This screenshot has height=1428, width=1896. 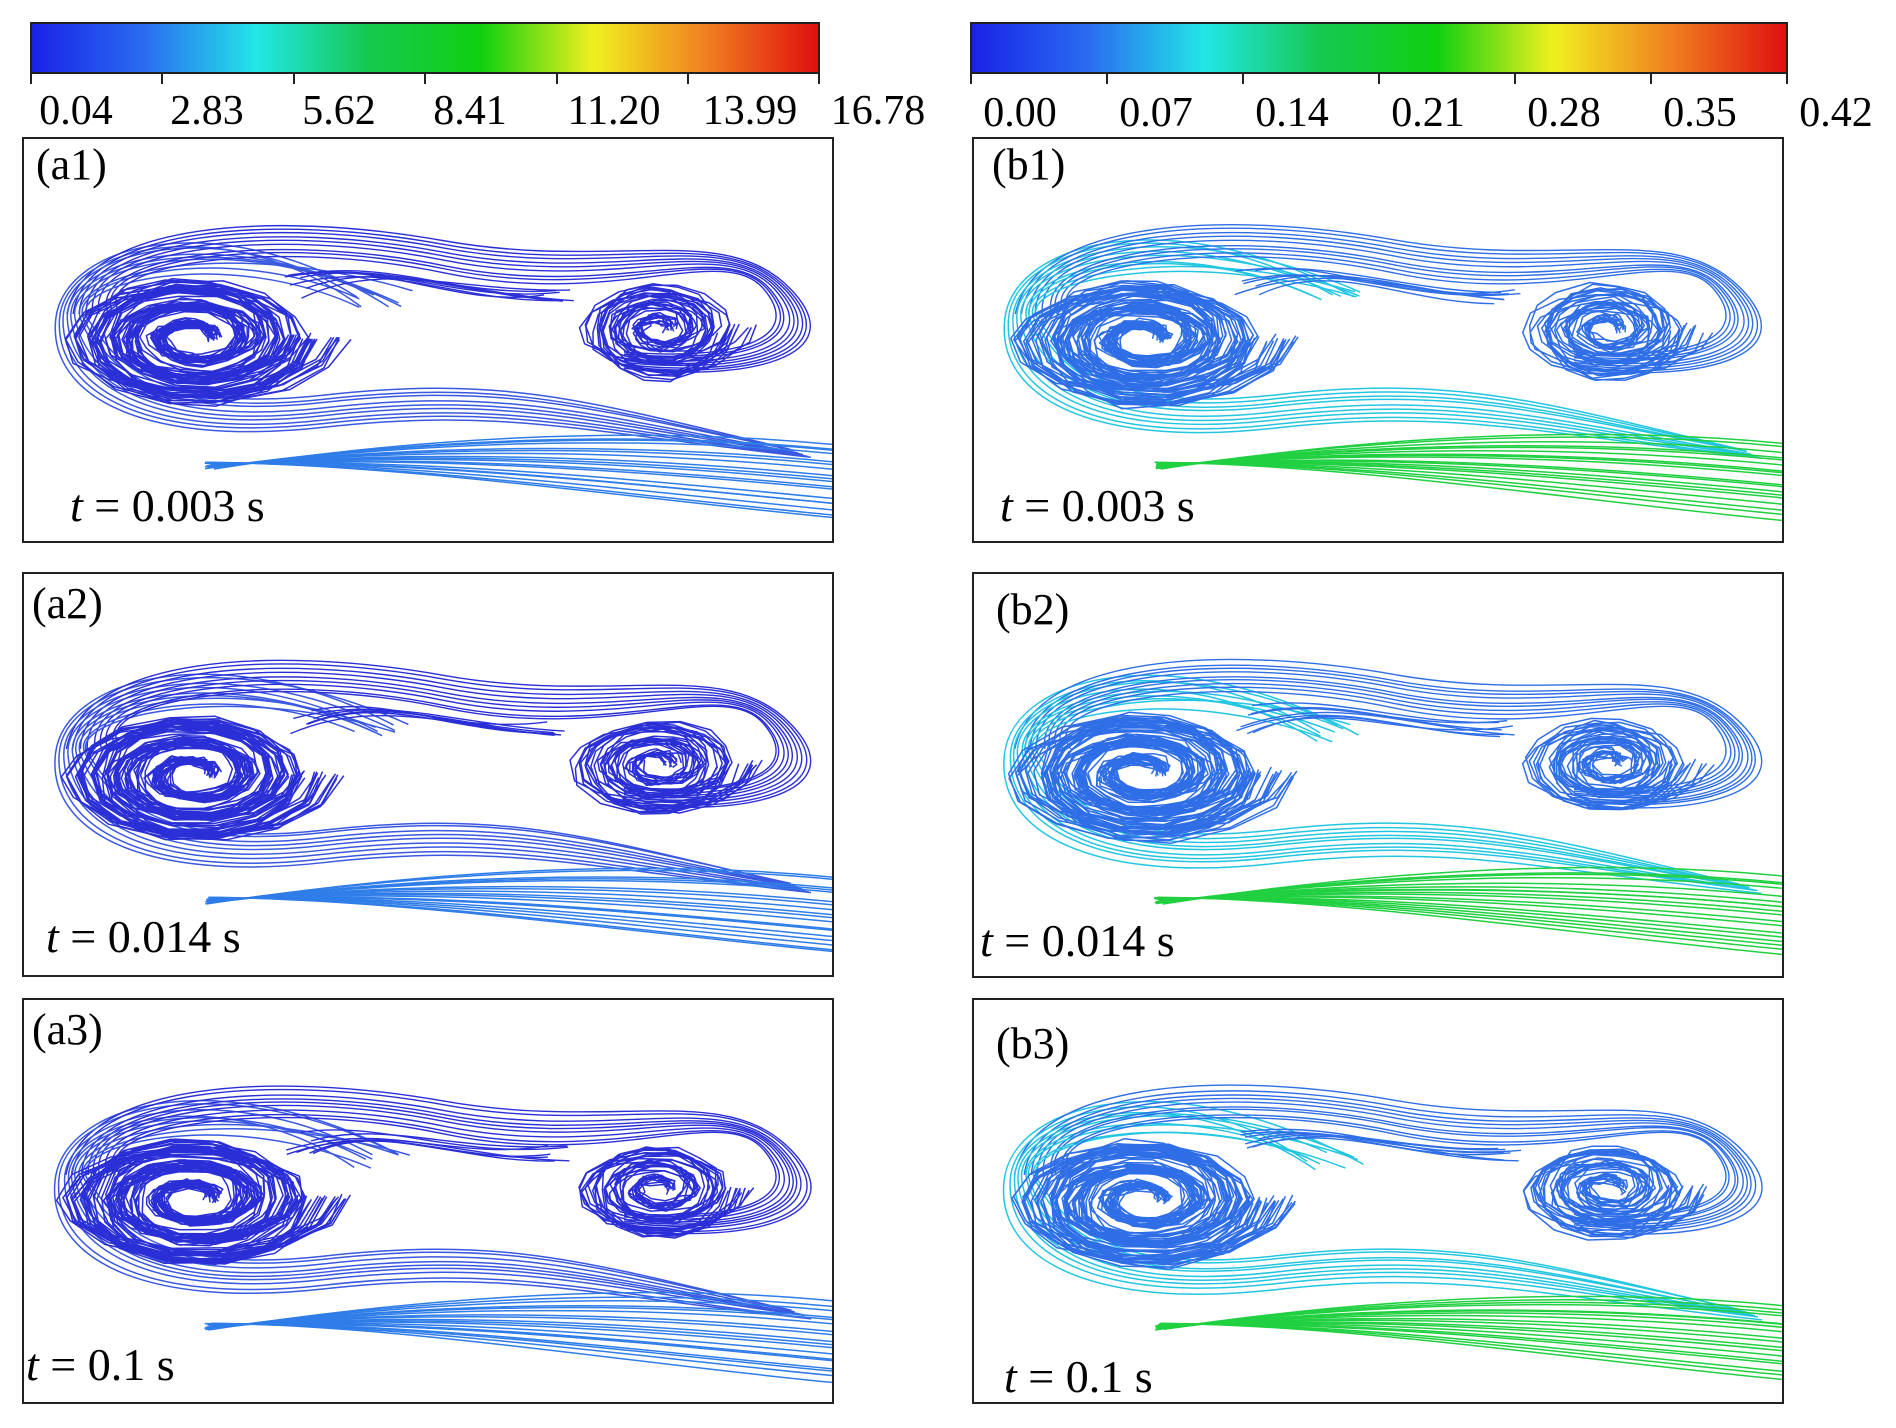 What do you see at coordinates (1033, 1043) in the screenshot?
I see `panel-label: (b3)` at bounding box center [1033, 1043].